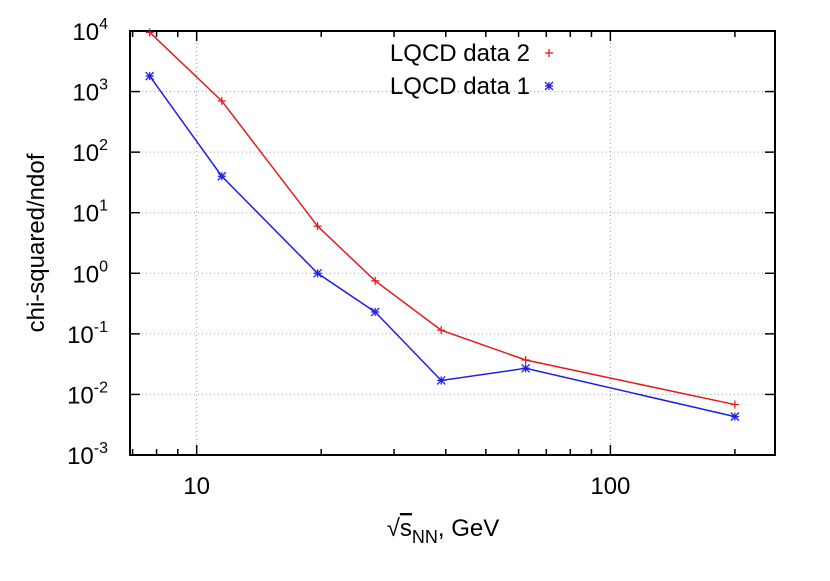 This screenshot has height=581, width=830. I want to click on y-tick-label-exponent: -1, so click(101, 327).